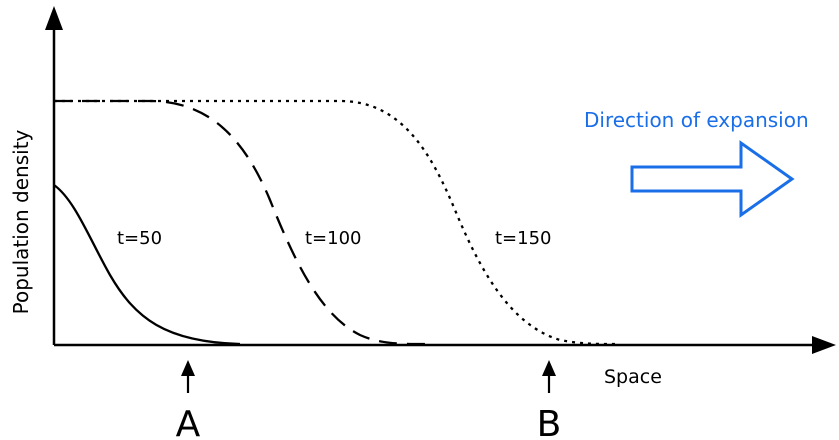 The width and height of the screenshot is (839, 440). Describe the element at coordinates (549, 368) in the screenshot. I see `marker-b-arrowhead` at that location.